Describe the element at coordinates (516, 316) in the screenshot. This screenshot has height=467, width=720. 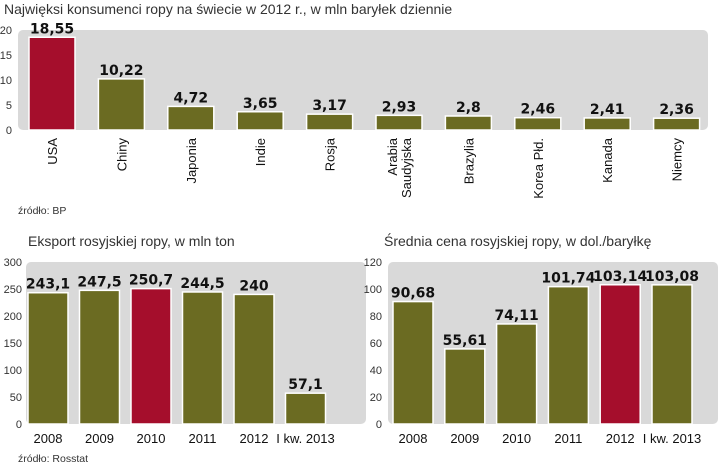
I see `price-value-label: 74,11` at that location.